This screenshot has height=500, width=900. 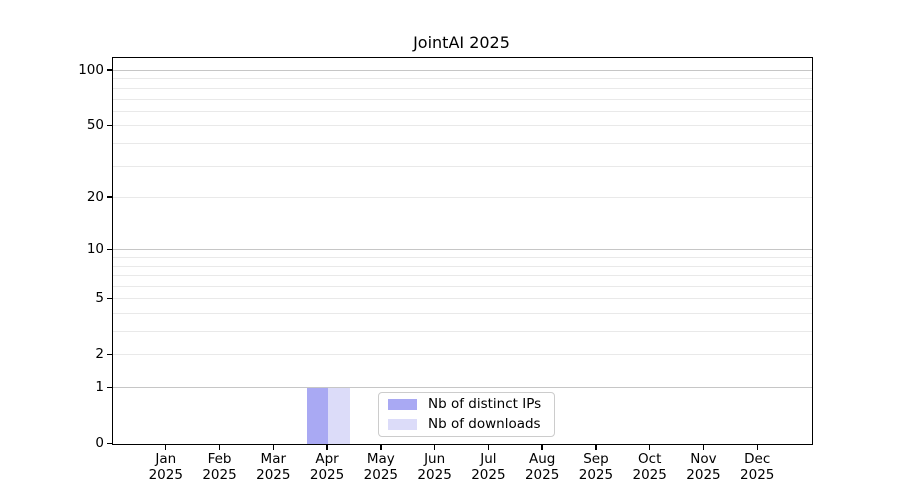 What do you see at coordinates (485, 404) in the screenshot?
I see `legend-label: Nb of distinct IPs` at bounding box center [485, 404].